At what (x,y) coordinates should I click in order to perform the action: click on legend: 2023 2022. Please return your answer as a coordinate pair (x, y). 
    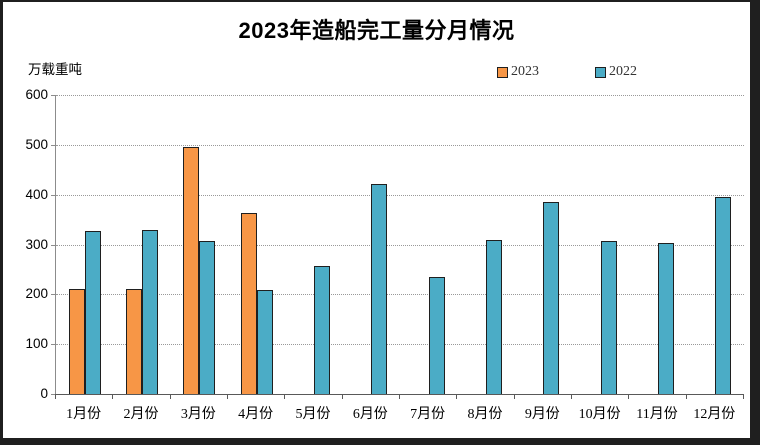
    Looking at the image, I should click on (567, 72).